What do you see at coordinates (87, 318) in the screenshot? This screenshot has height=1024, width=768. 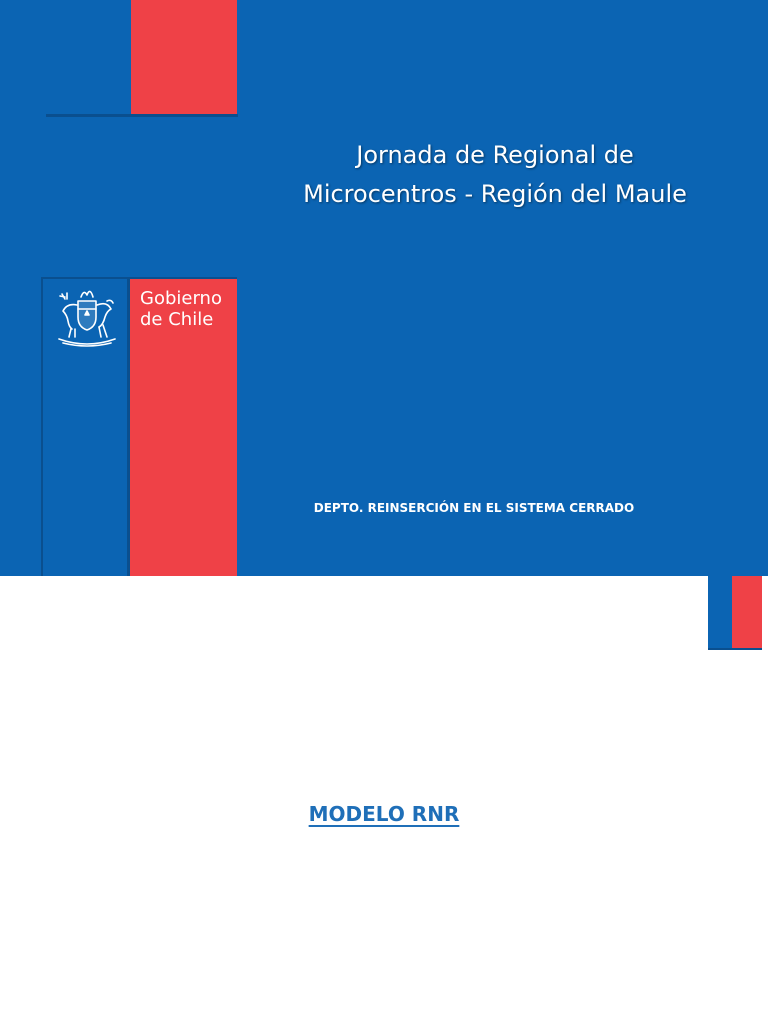 I see `chile-coat-of-arms-icon` at bounding box center [87, 318].